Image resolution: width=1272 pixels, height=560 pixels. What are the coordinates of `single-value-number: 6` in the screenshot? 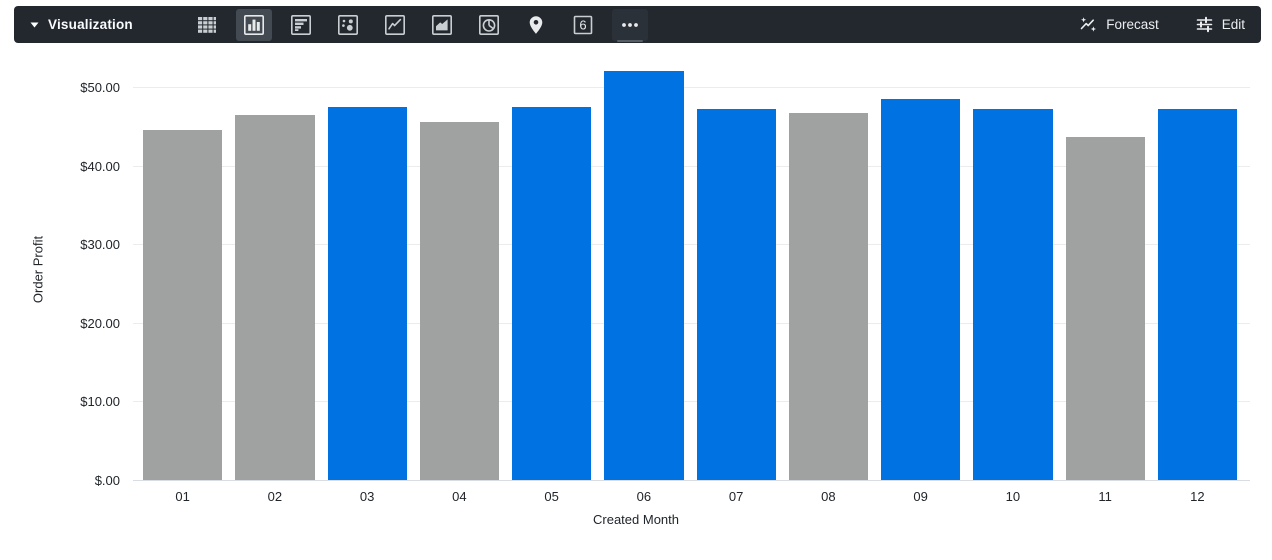 It's located at (582, 24).